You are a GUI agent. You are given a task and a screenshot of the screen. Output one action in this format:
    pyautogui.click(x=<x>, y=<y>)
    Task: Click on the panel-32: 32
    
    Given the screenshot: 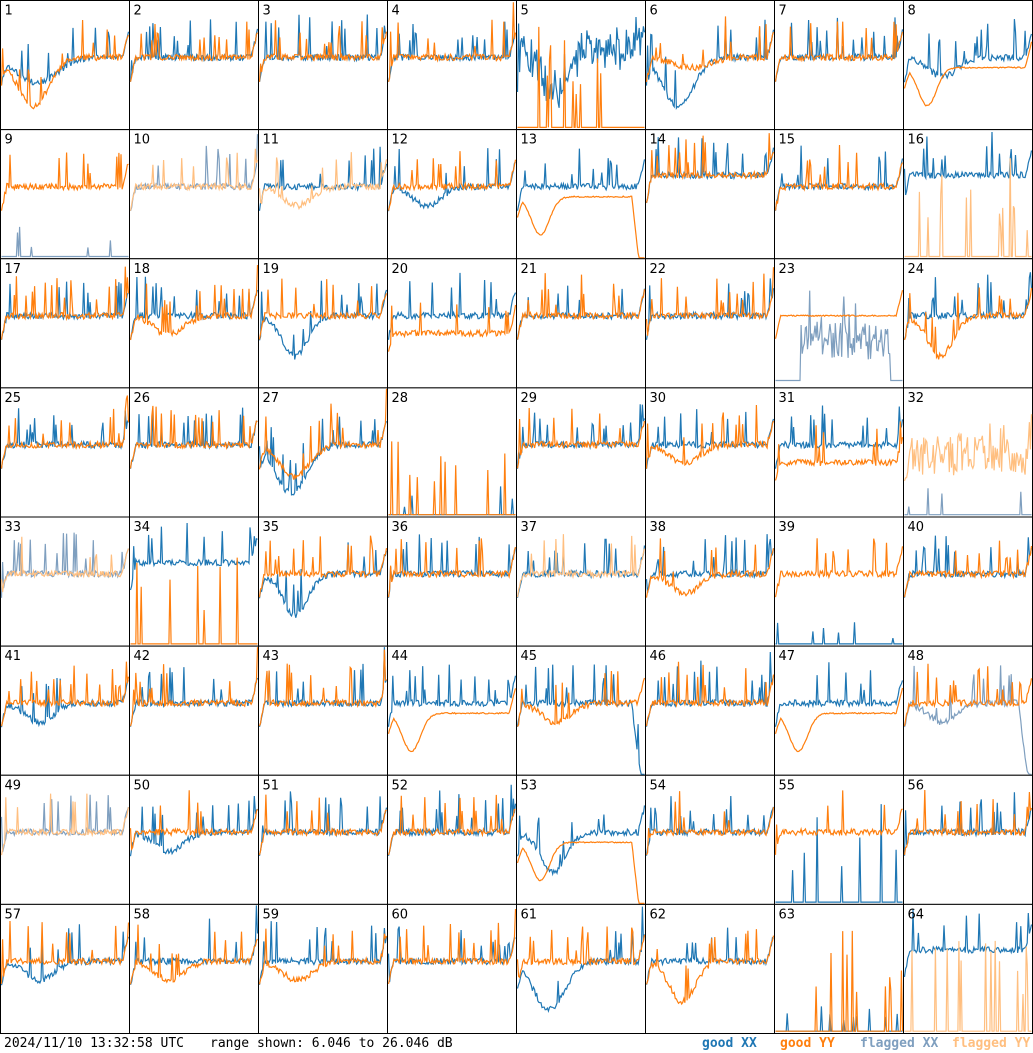 What is the action you would take?
    pyautogui.click(x=968, y=452)
    